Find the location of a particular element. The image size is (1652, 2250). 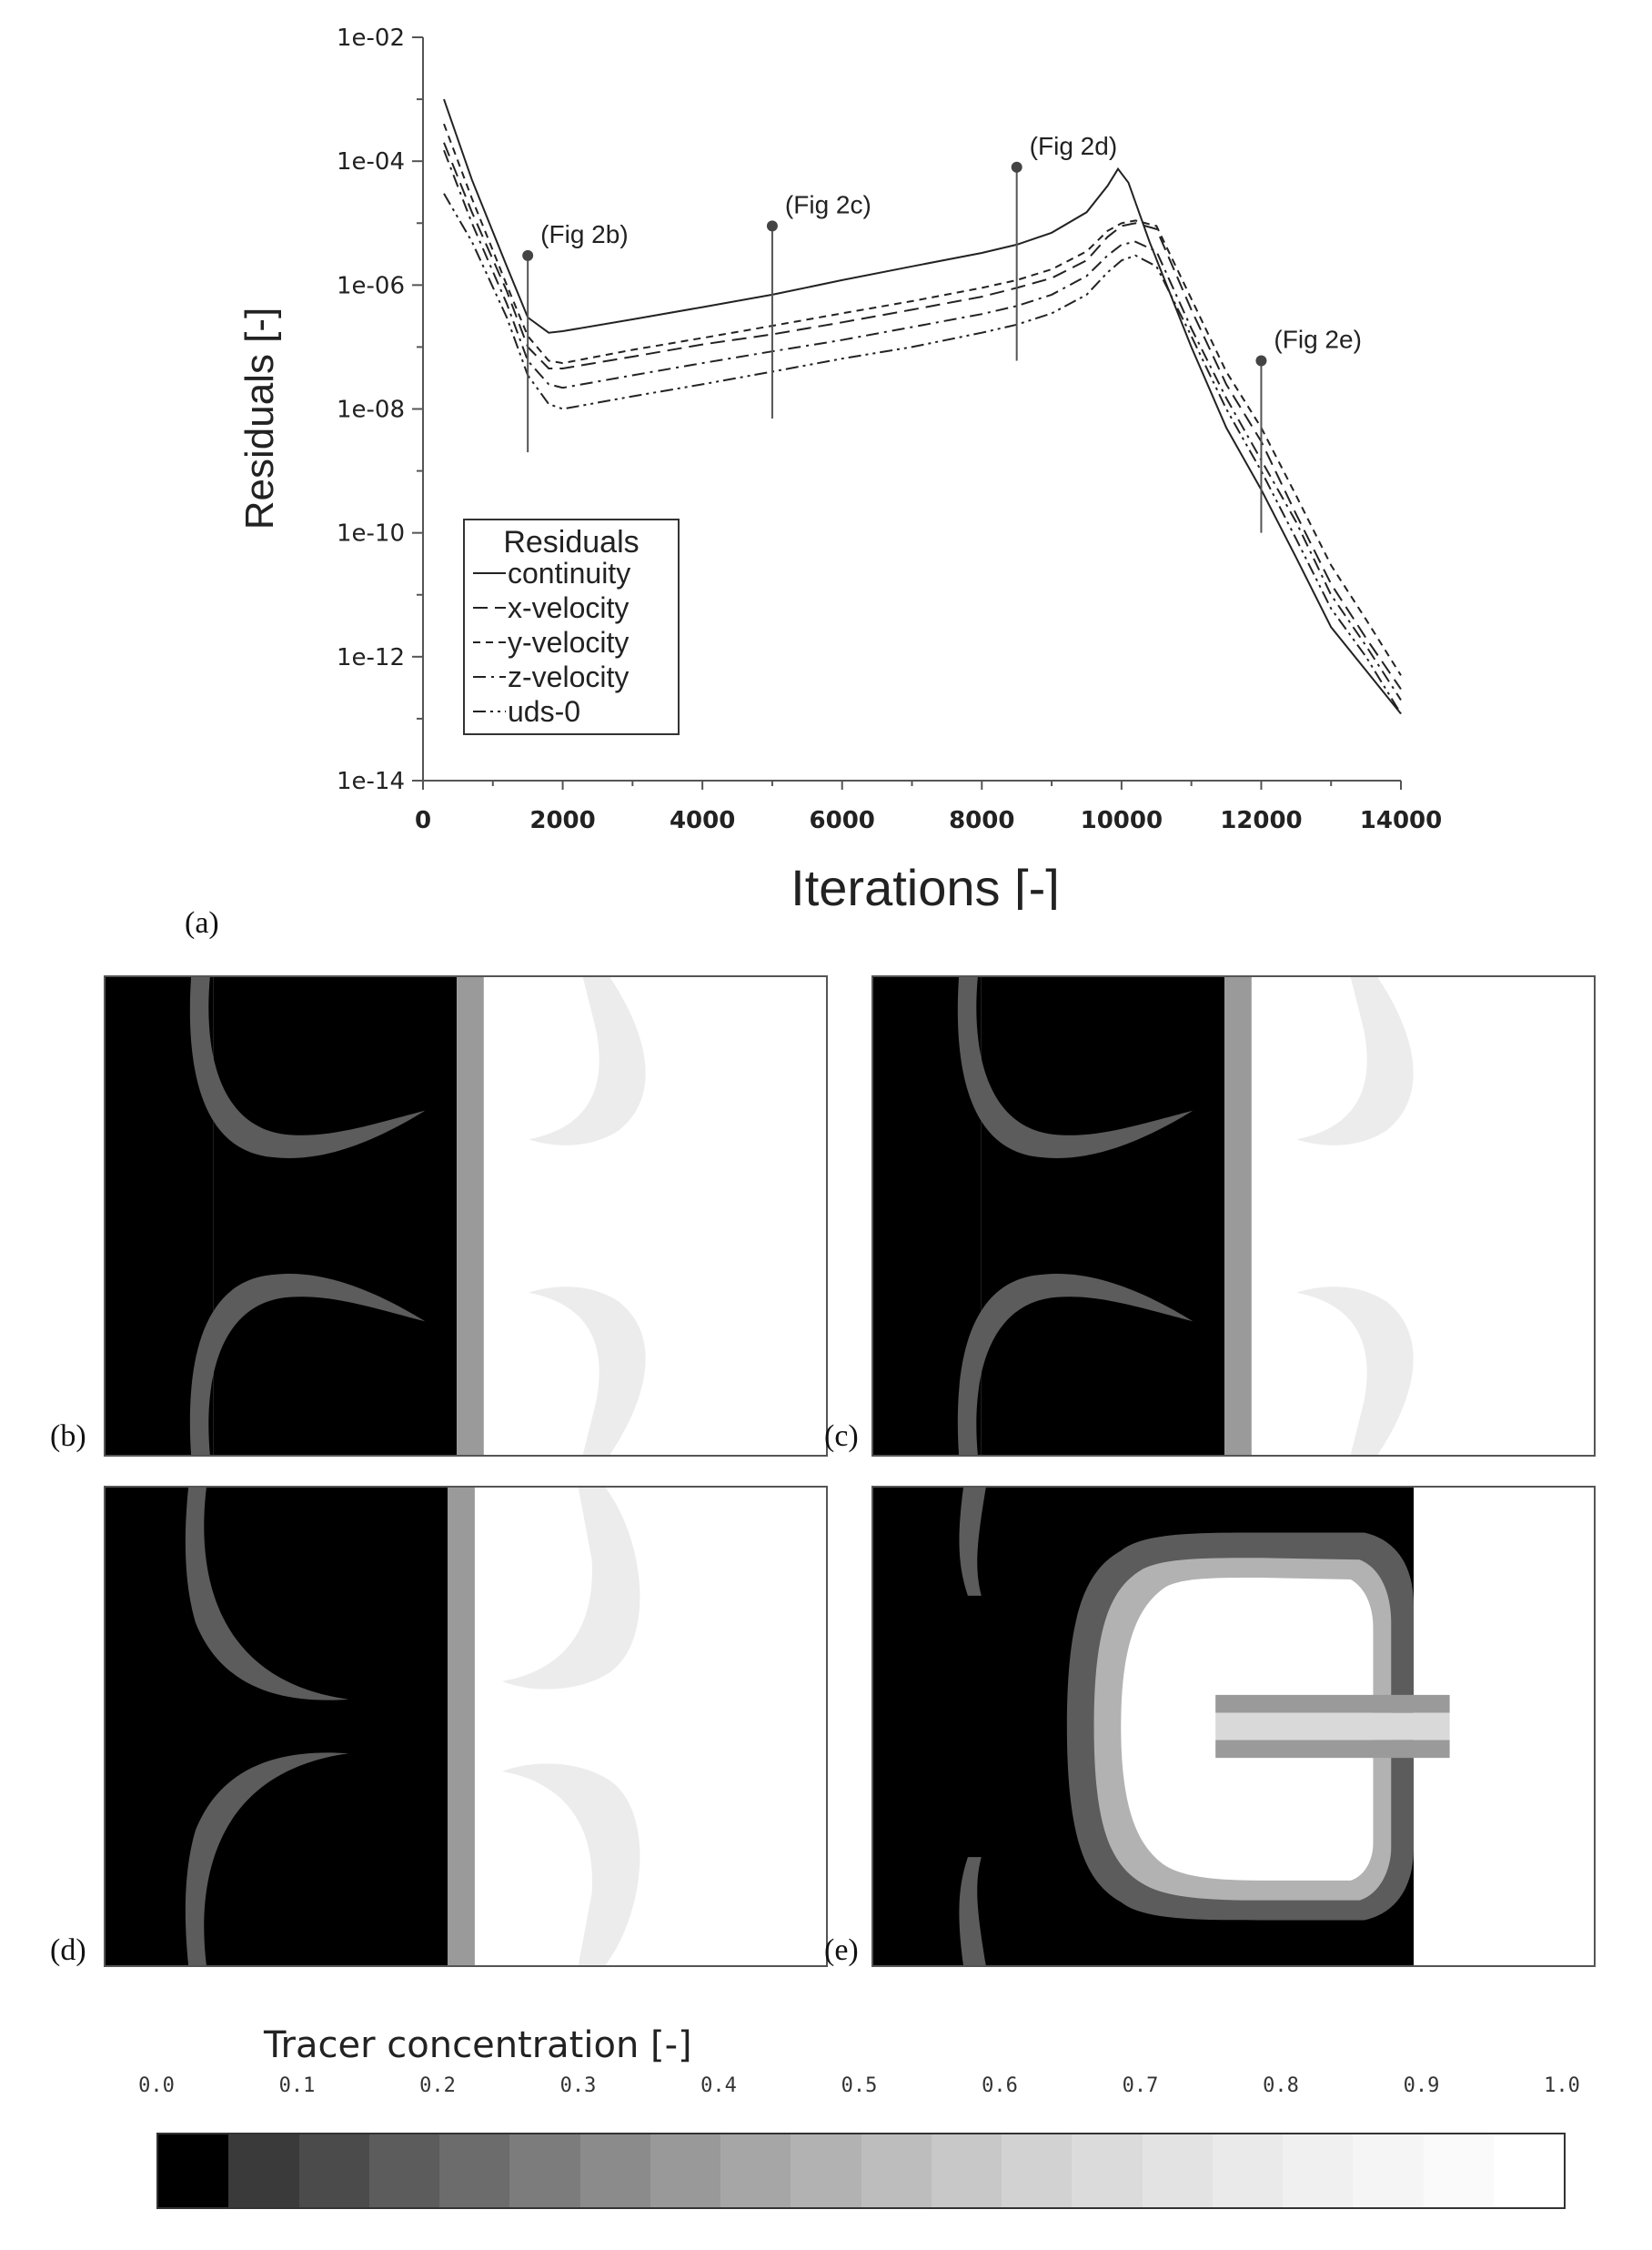

legend-label: x-velocity is located at coordinates (568, 607).